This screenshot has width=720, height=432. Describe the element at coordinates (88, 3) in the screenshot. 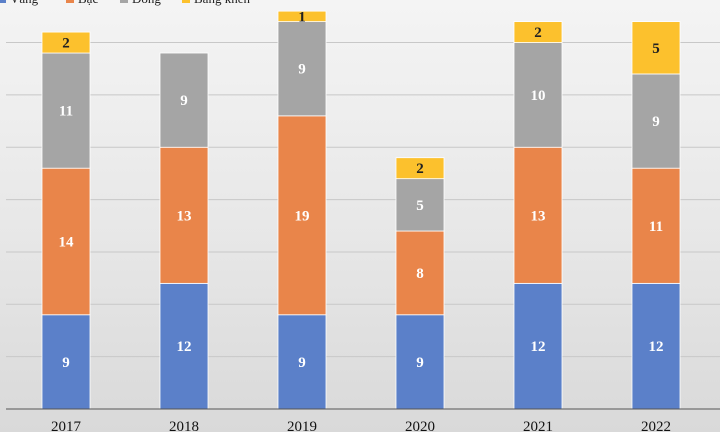

I see `legend-label: Bạc` at that location.